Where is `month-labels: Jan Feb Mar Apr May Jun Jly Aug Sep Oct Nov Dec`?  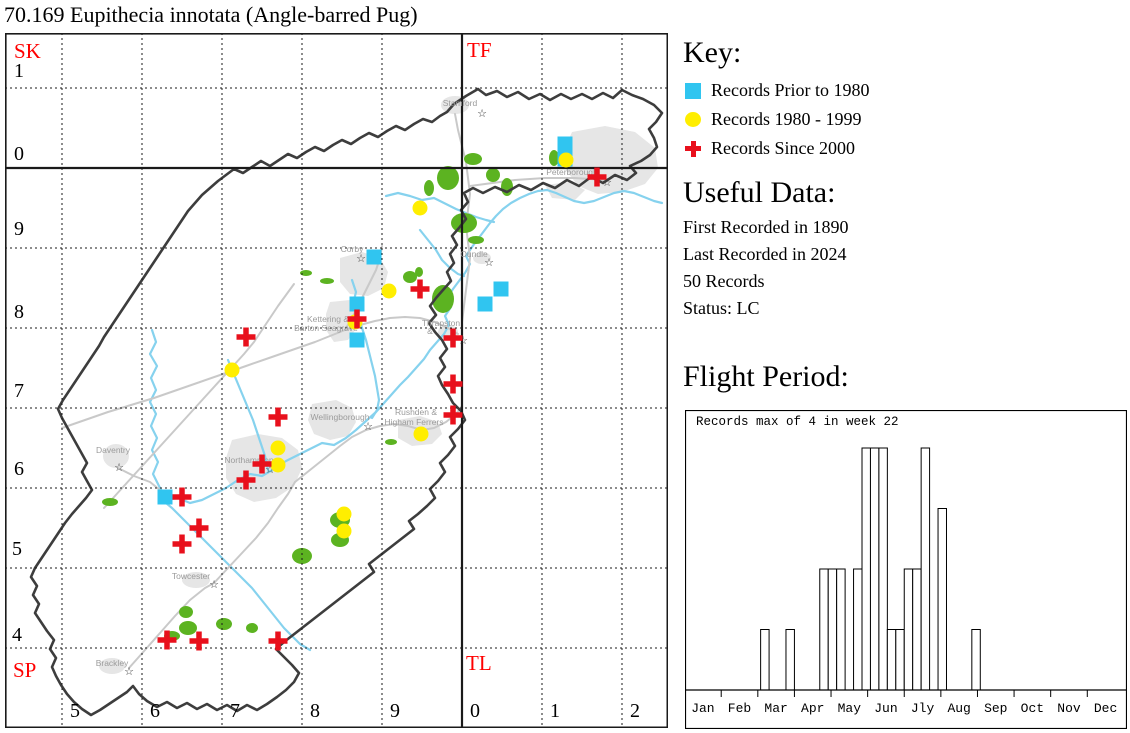 month-labels: Jan Feb Mar Apr May Jun Jly Aug Sep Oct Nov Dec is located at coordinates (904, 708).